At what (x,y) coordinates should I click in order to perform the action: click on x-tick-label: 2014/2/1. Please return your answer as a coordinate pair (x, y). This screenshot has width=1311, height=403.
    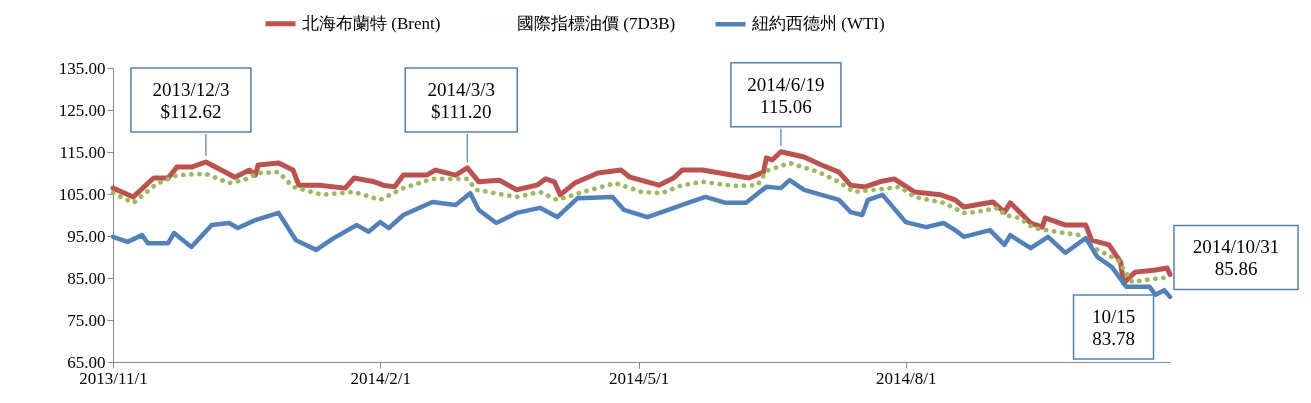
    Looking at the image, I should click on (380, 378).